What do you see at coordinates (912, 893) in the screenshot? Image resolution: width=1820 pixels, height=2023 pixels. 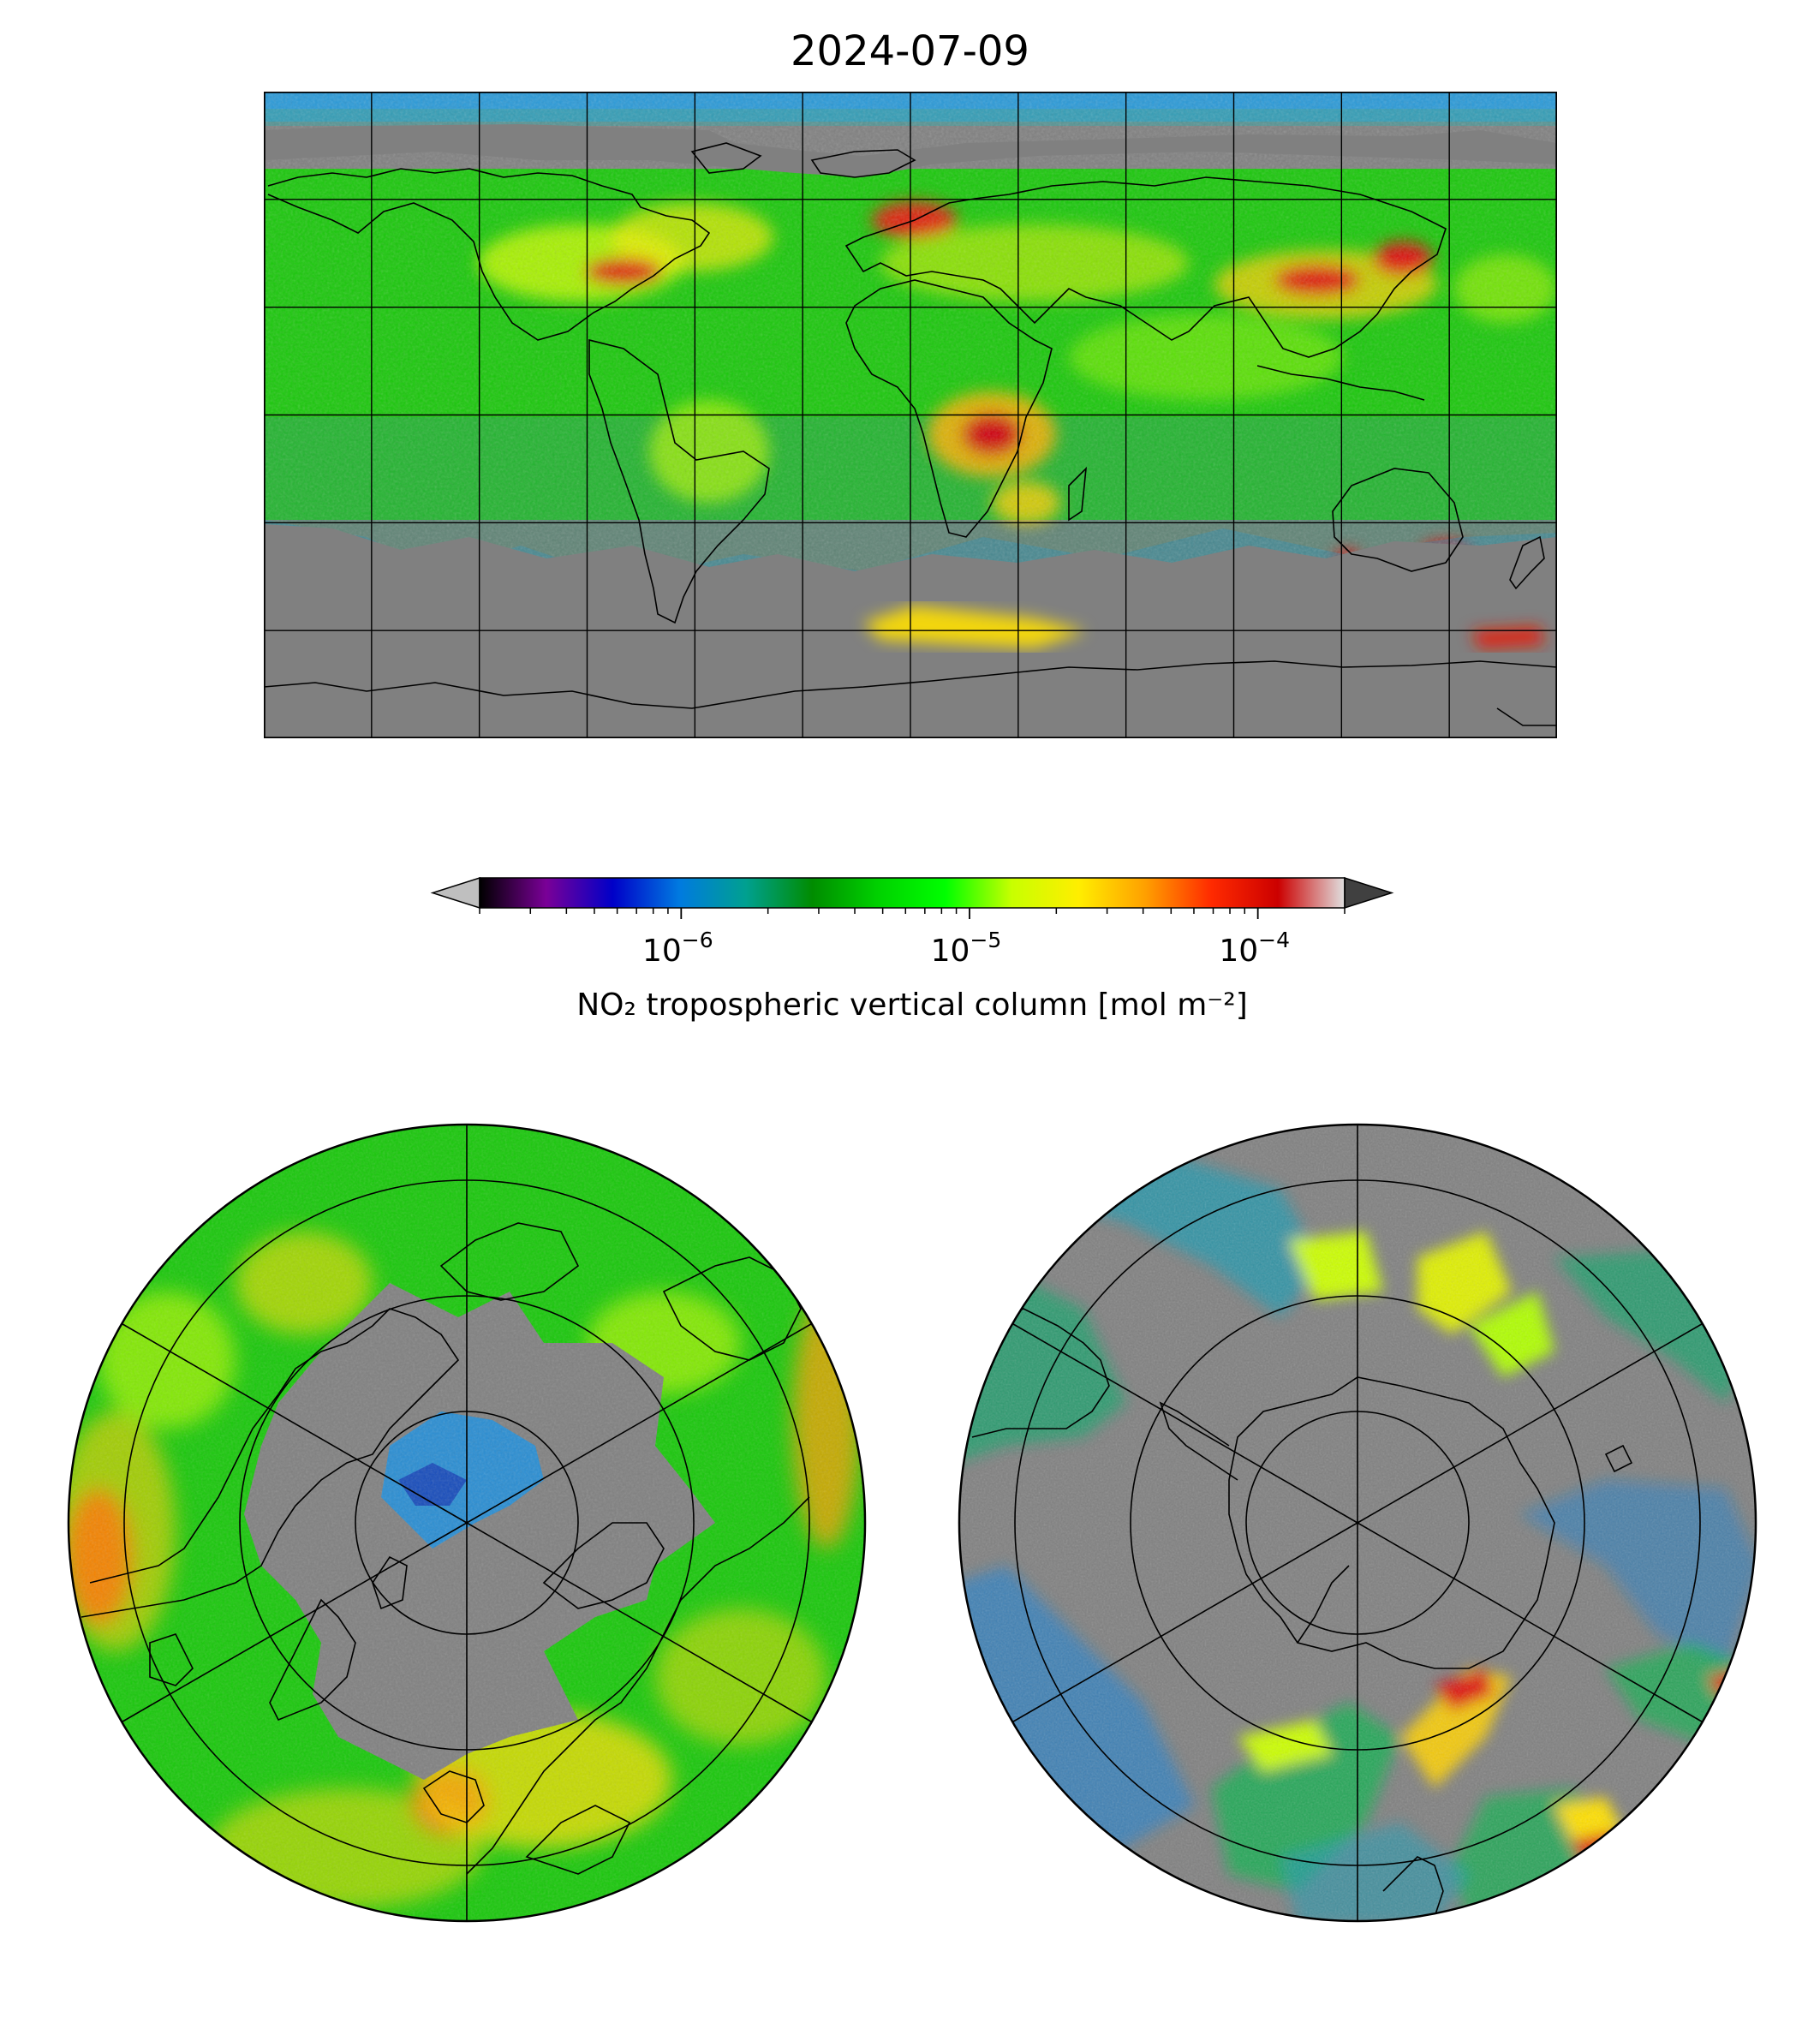 I see `colorbar-gradient` at bounding box center [912, 893].